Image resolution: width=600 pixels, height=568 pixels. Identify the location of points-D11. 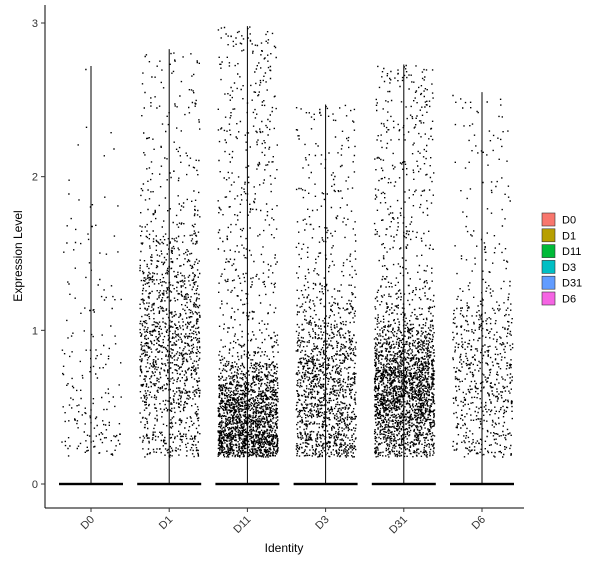
(248, 242).